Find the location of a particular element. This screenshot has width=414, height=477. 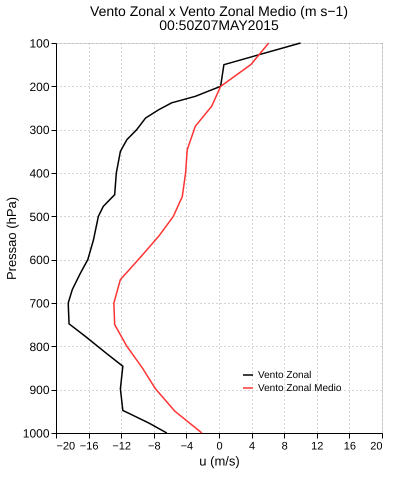

x-tick-label: −8 is located at coordinates (154, 446).